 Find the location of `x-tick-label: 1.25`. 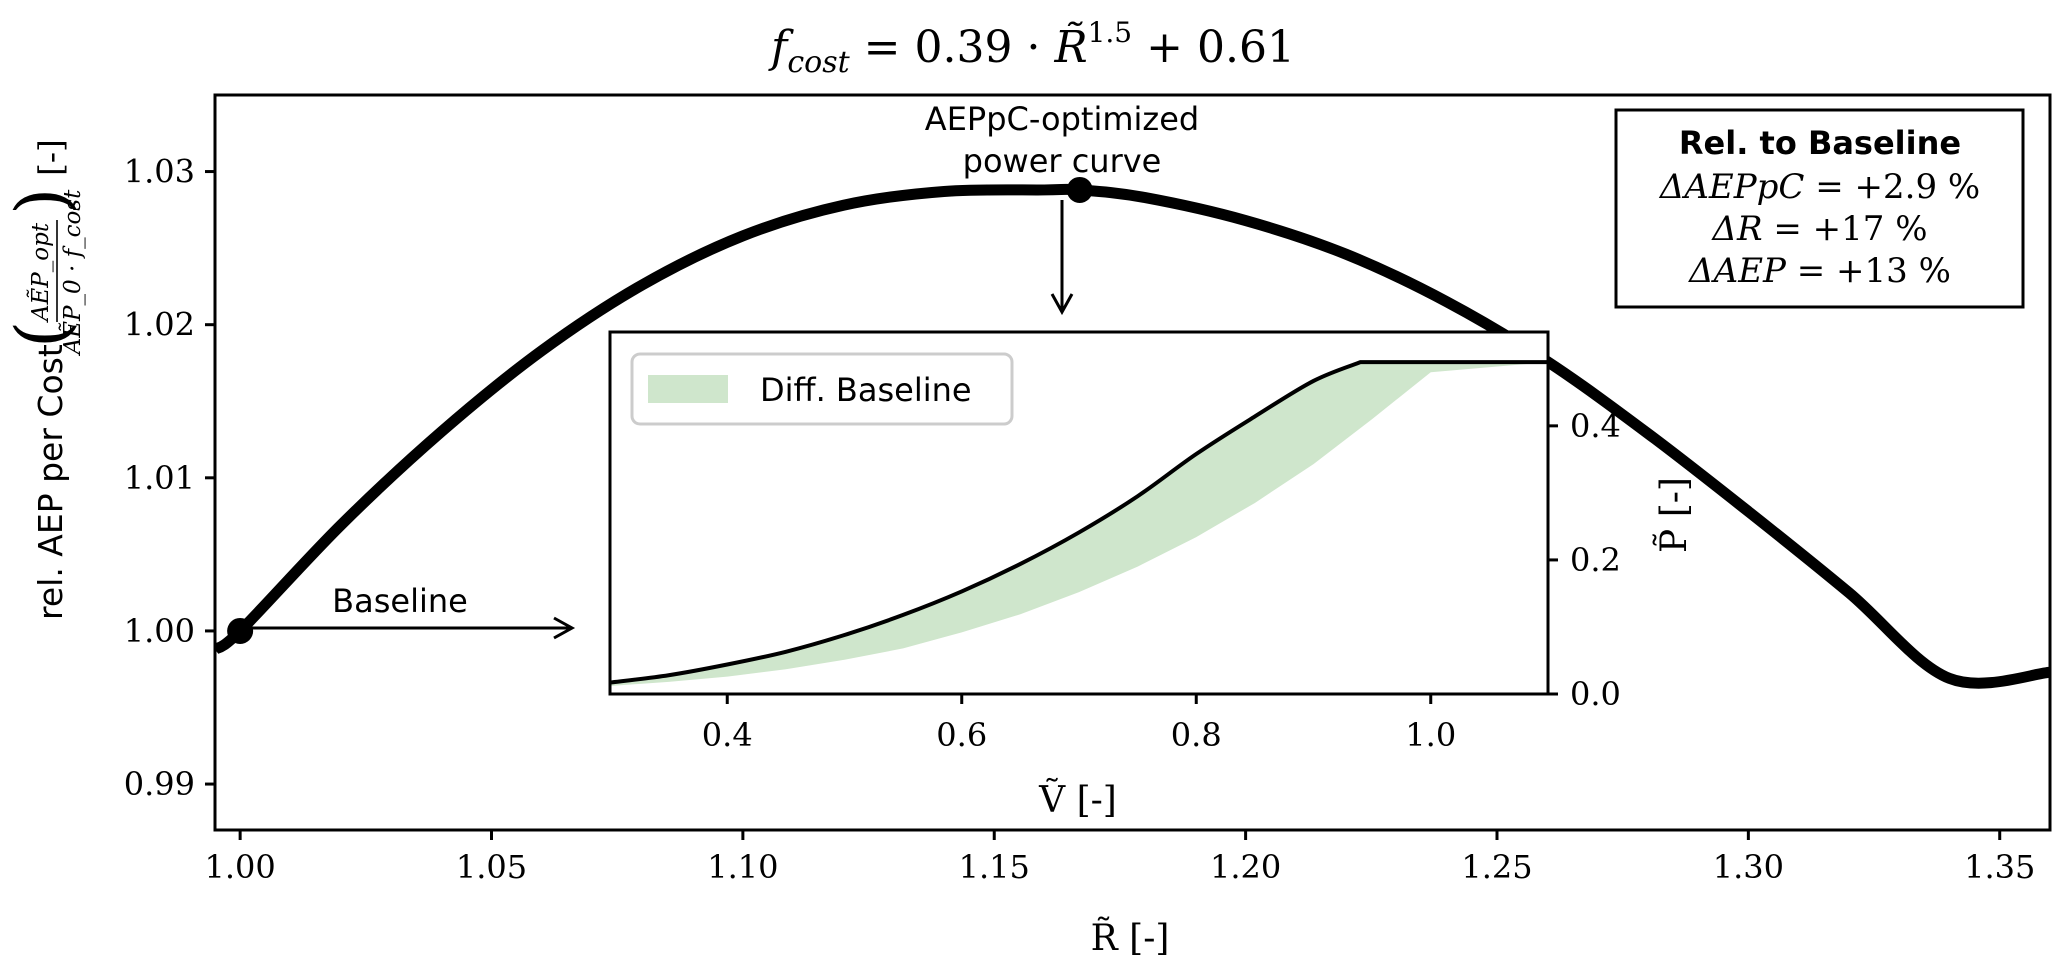

x-tick-label: 1.25 is located at coordinates (1496, 867).